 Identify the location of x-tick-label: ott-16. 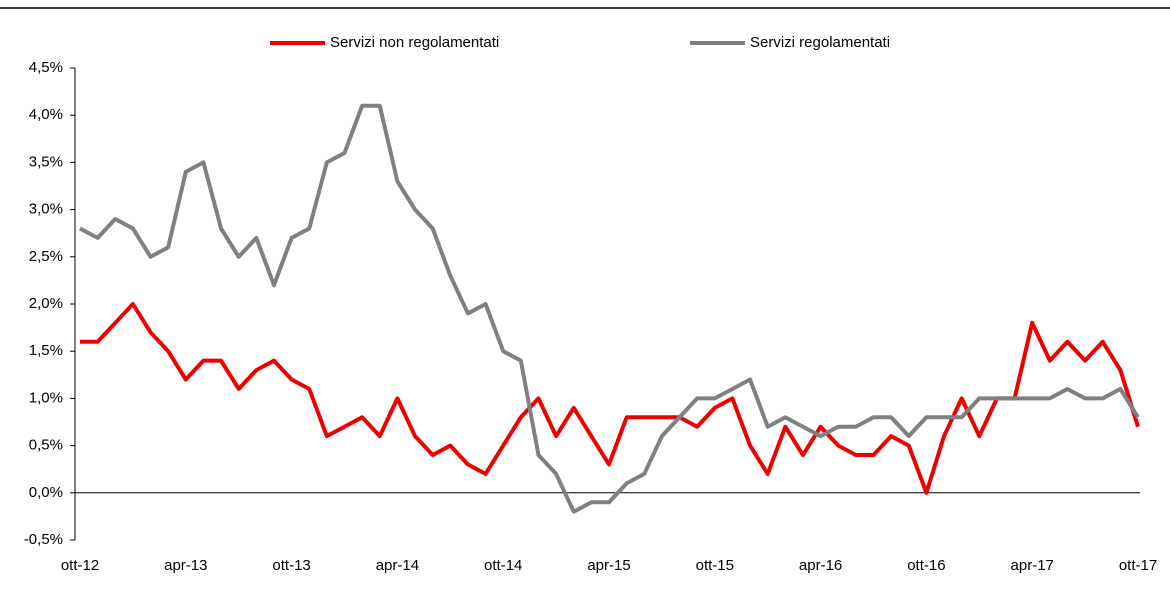
(926, 565).